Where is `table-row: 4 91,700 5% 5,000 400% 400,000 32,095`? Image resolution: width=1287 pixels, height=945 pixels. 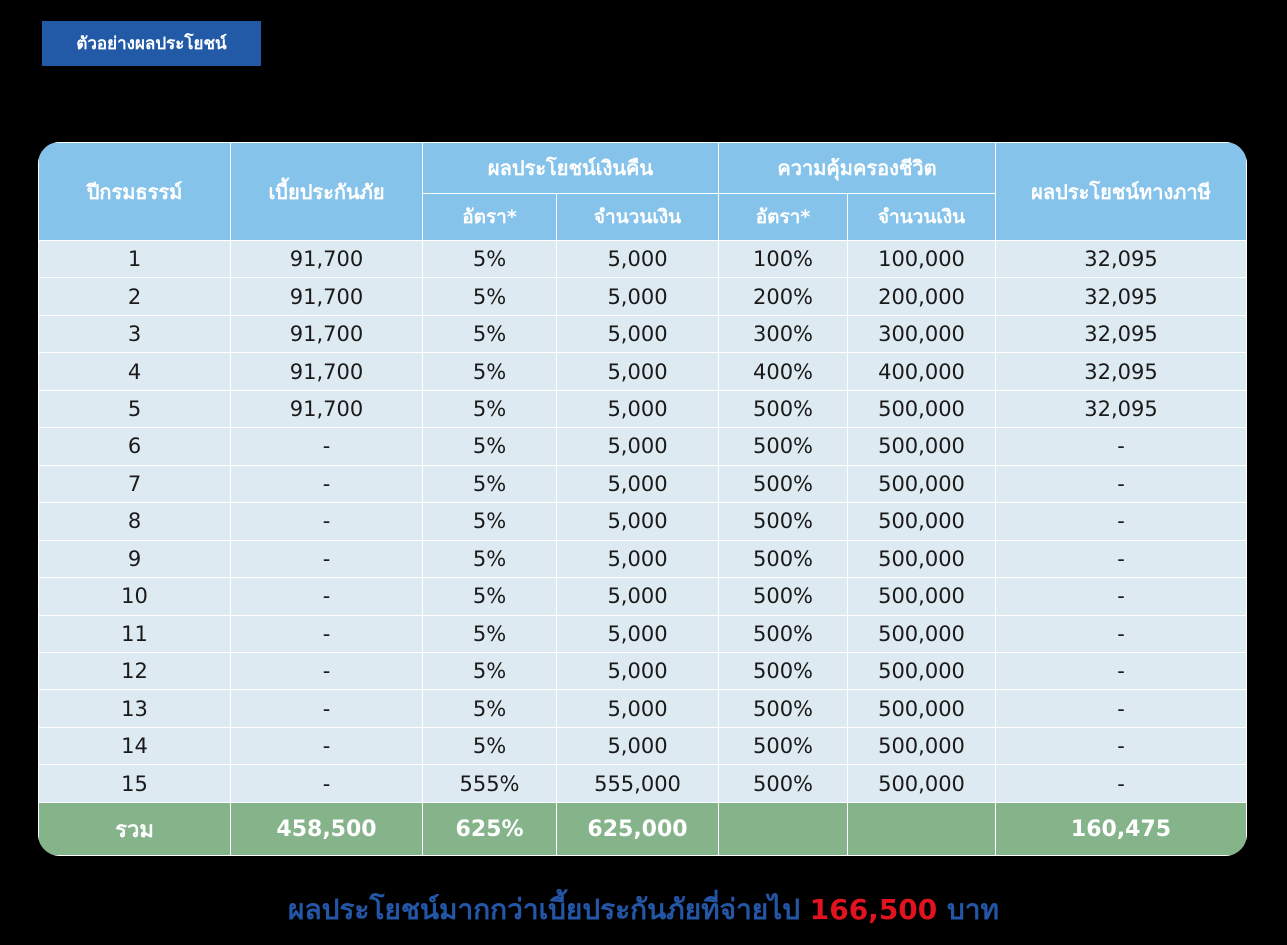 table-row: 4 91,700 5% 5,000 400% 400,000 32,095 is located at coordinates (642, 371).